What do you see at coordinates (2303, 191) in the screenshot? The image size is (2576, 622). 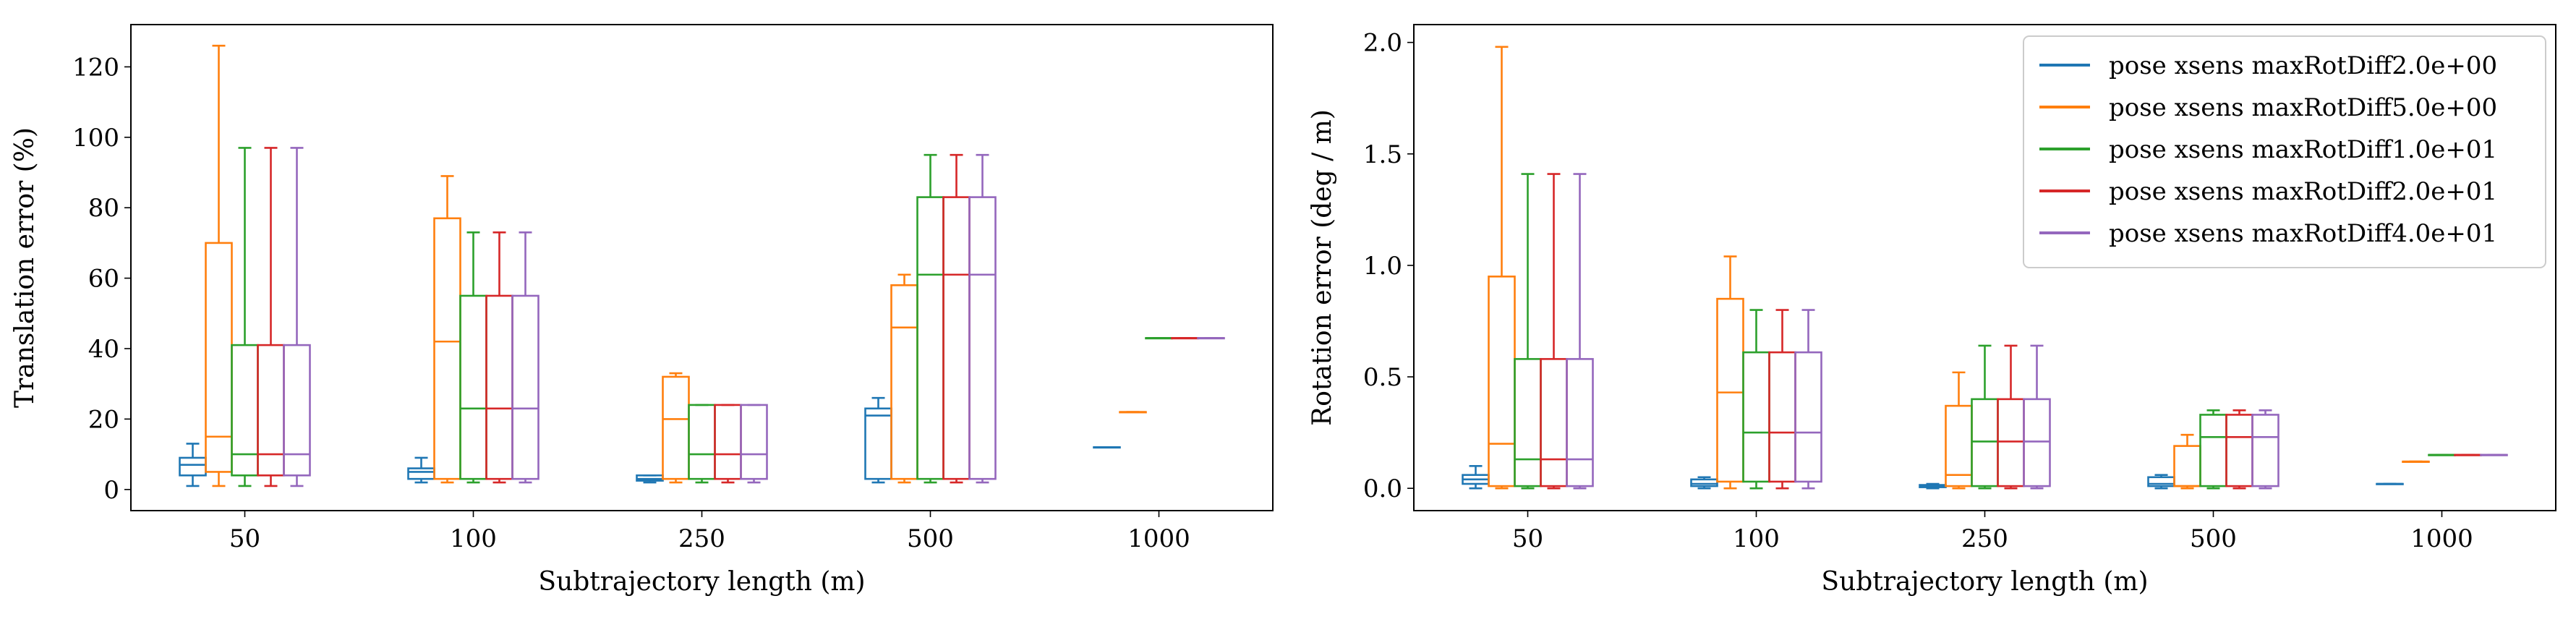 I see `legend-entry: pose xsens maxRotDiff2.0e+01` at bounding box center [2303, 191].